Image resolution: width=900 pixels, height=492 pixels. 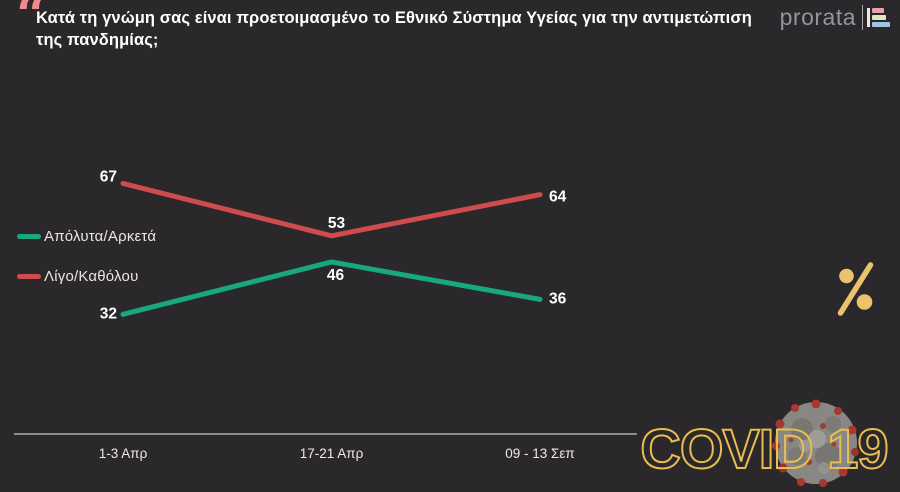 I want to click on legend-swatch-red, so click(x=29, y=276).